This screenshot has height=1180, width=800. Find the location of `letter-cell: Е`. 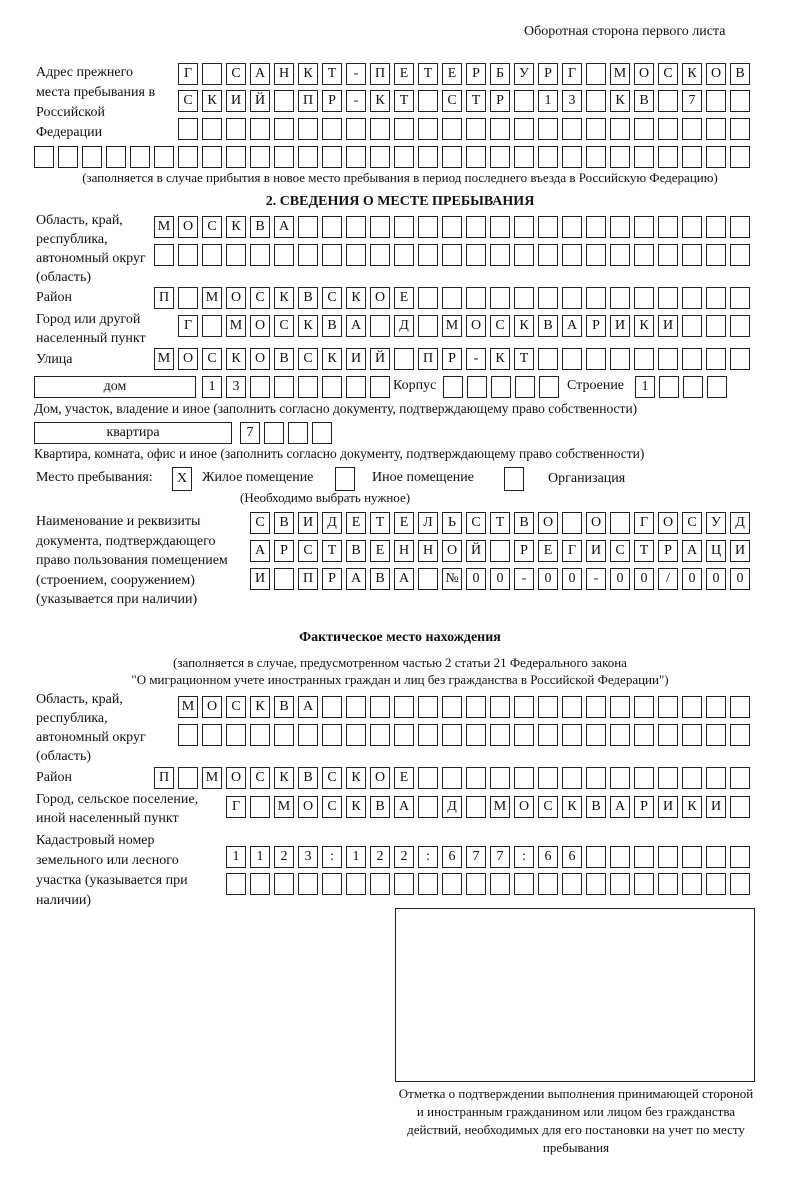

letter-cell: Е is located at coordinates (404, 74).